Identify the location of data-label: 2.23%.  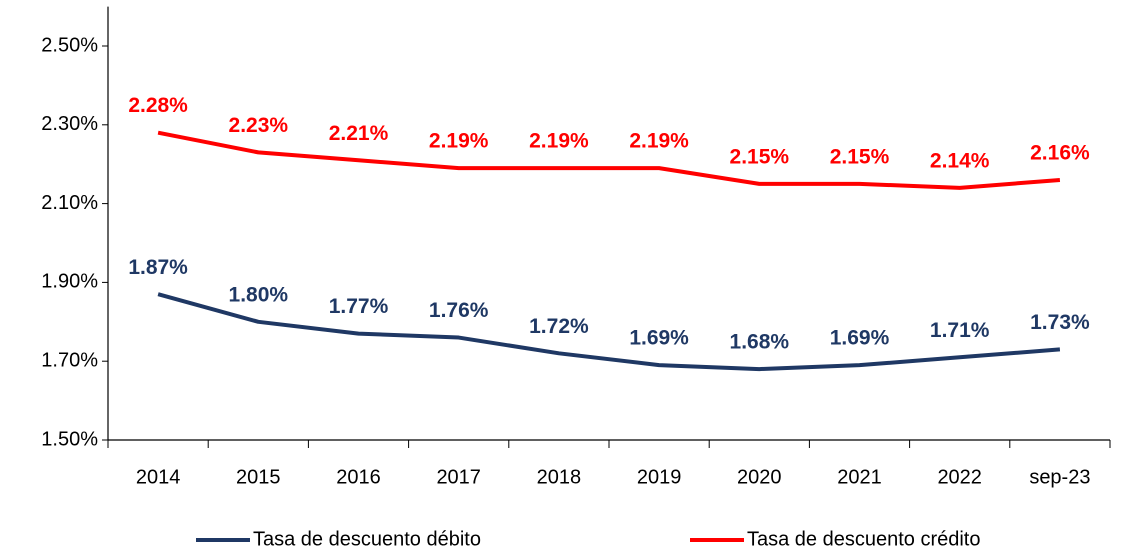
(259, 125).